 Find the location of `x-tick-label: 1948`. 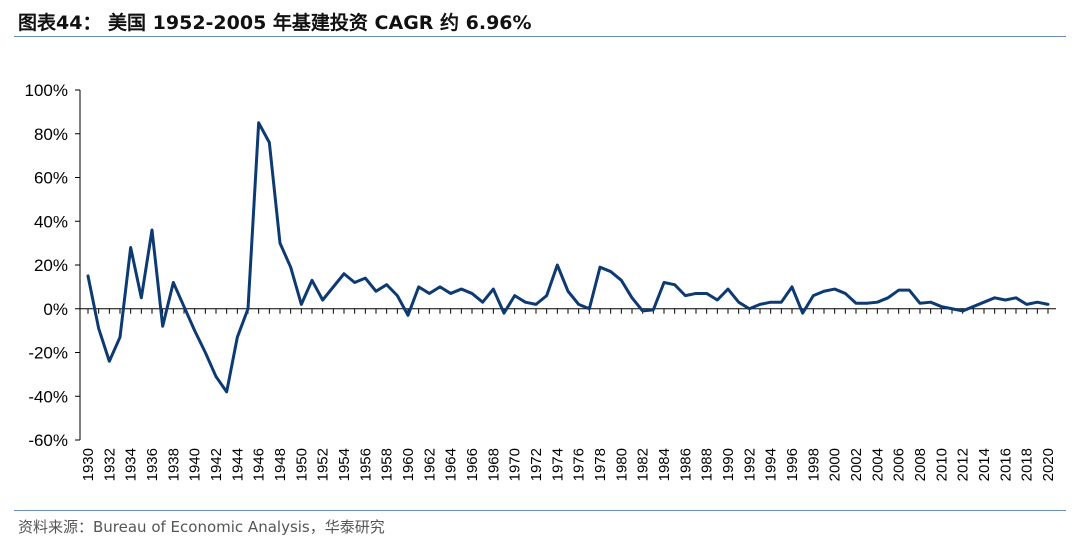

x-tick-label: 1948 is located at coordinates (280, 464).